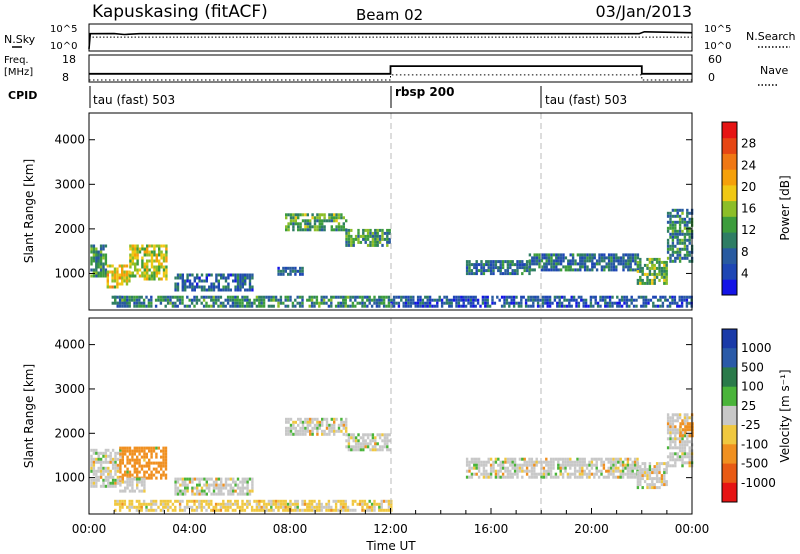 Image resolution: width=800 pixels, height=554 pixels. I want to click on x-tick-label: 08:00, so click(290, 529).